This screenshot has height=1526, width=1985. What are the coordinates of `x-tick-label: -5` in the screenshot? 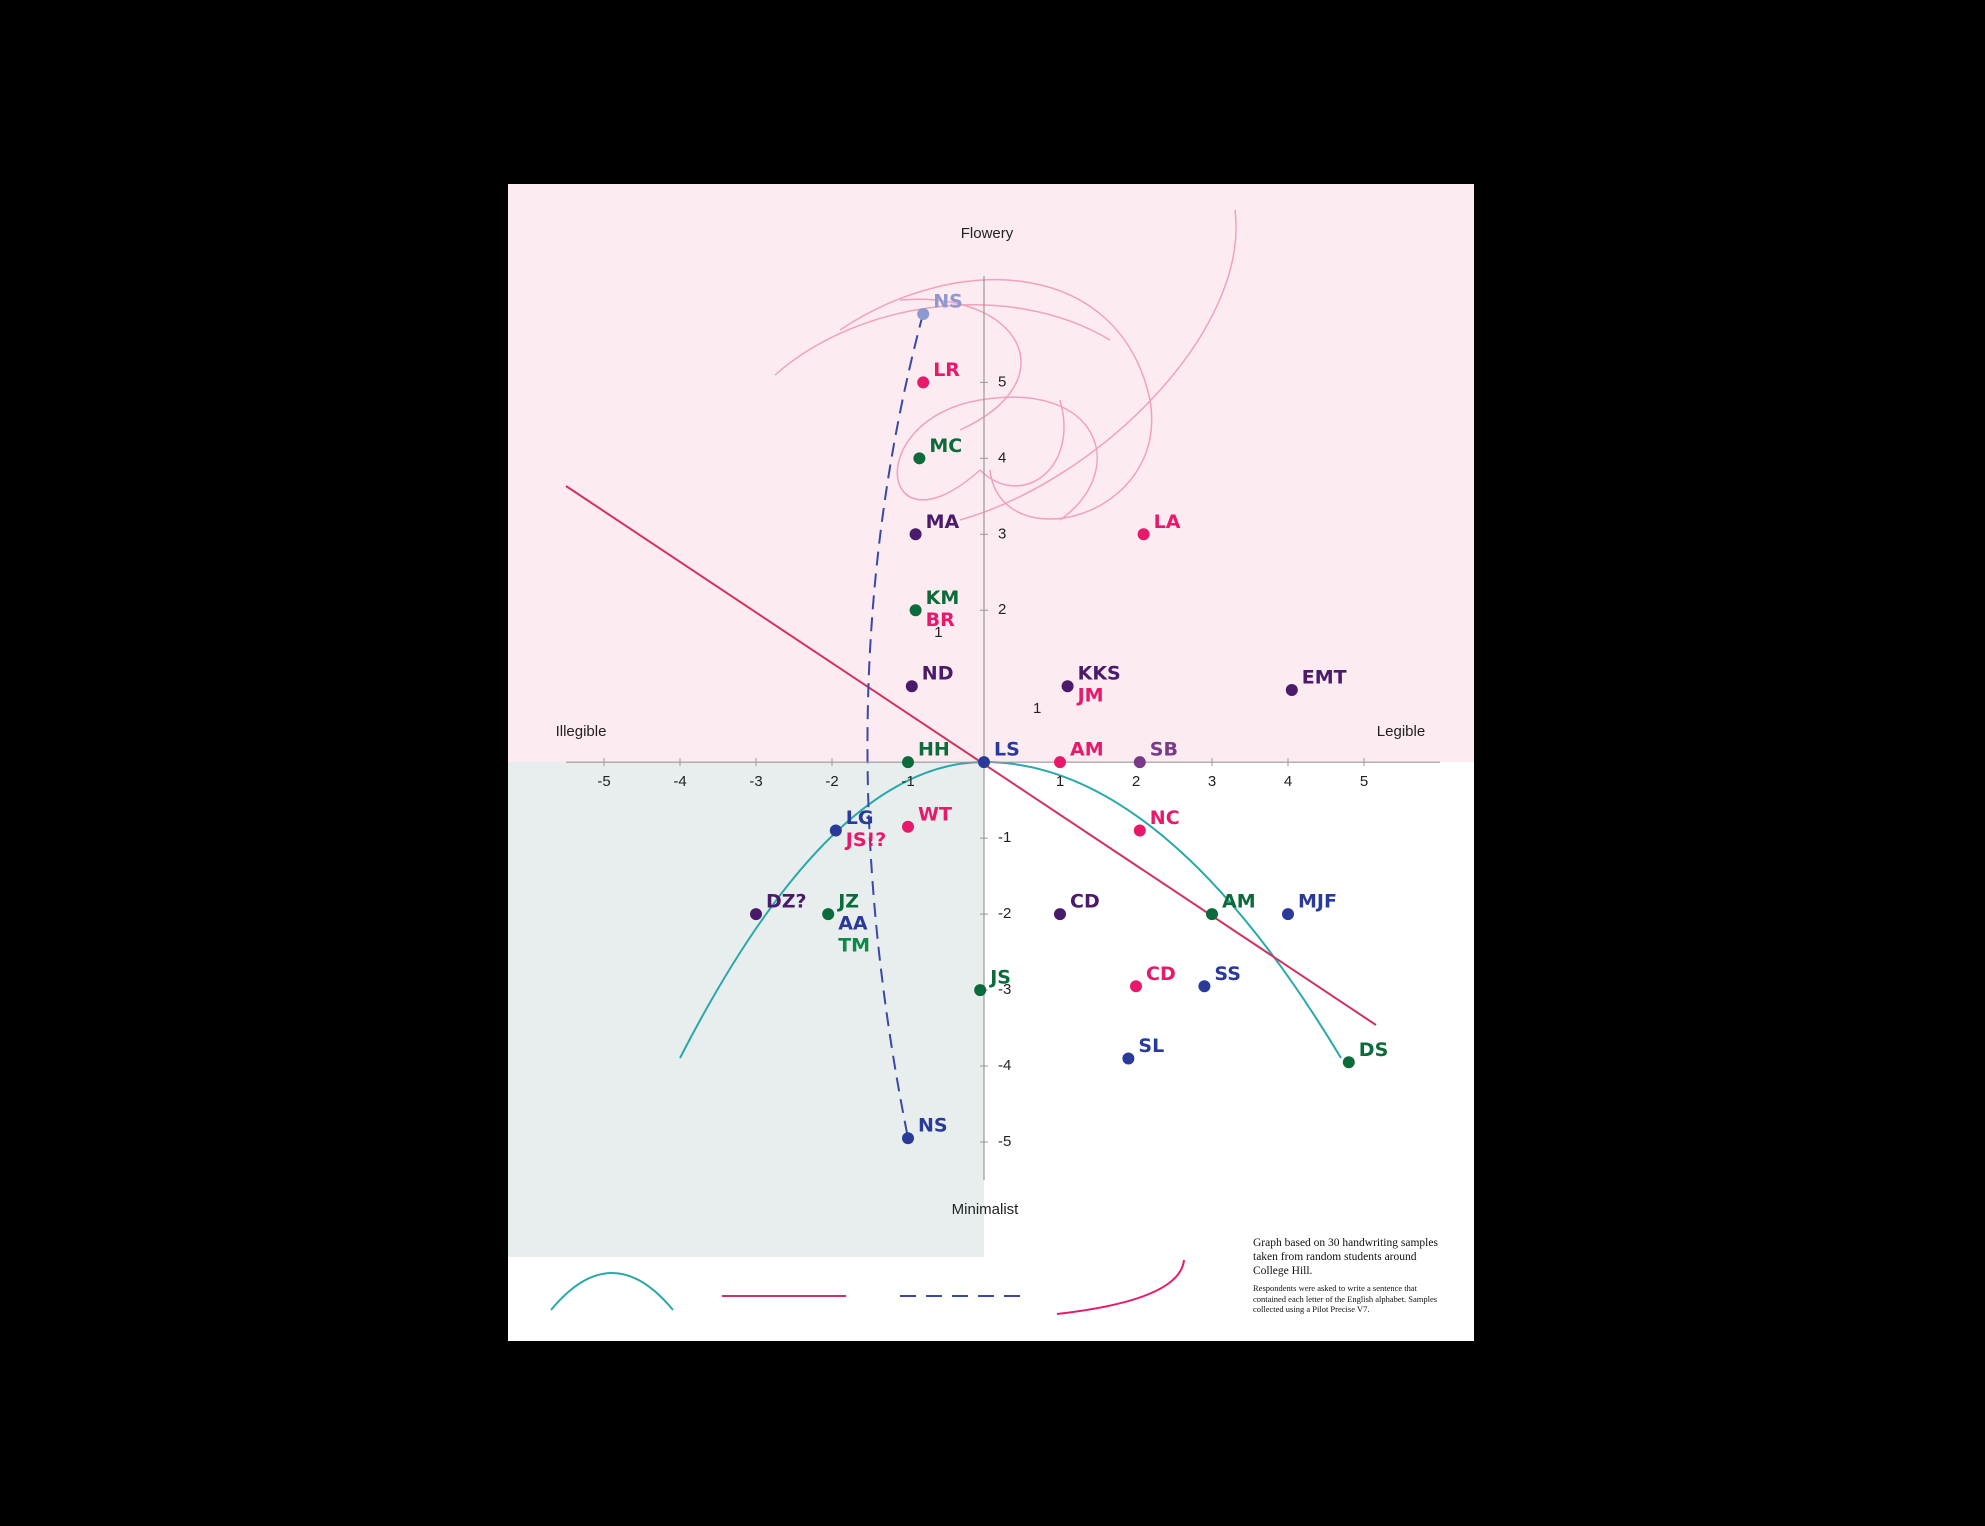 It's located at (603, 781).